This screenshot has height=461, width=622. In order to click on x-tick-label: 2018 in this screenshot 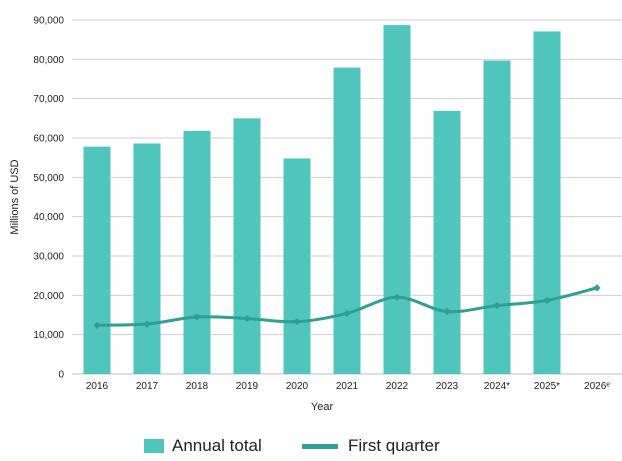, I will do `click(197, 386)`.